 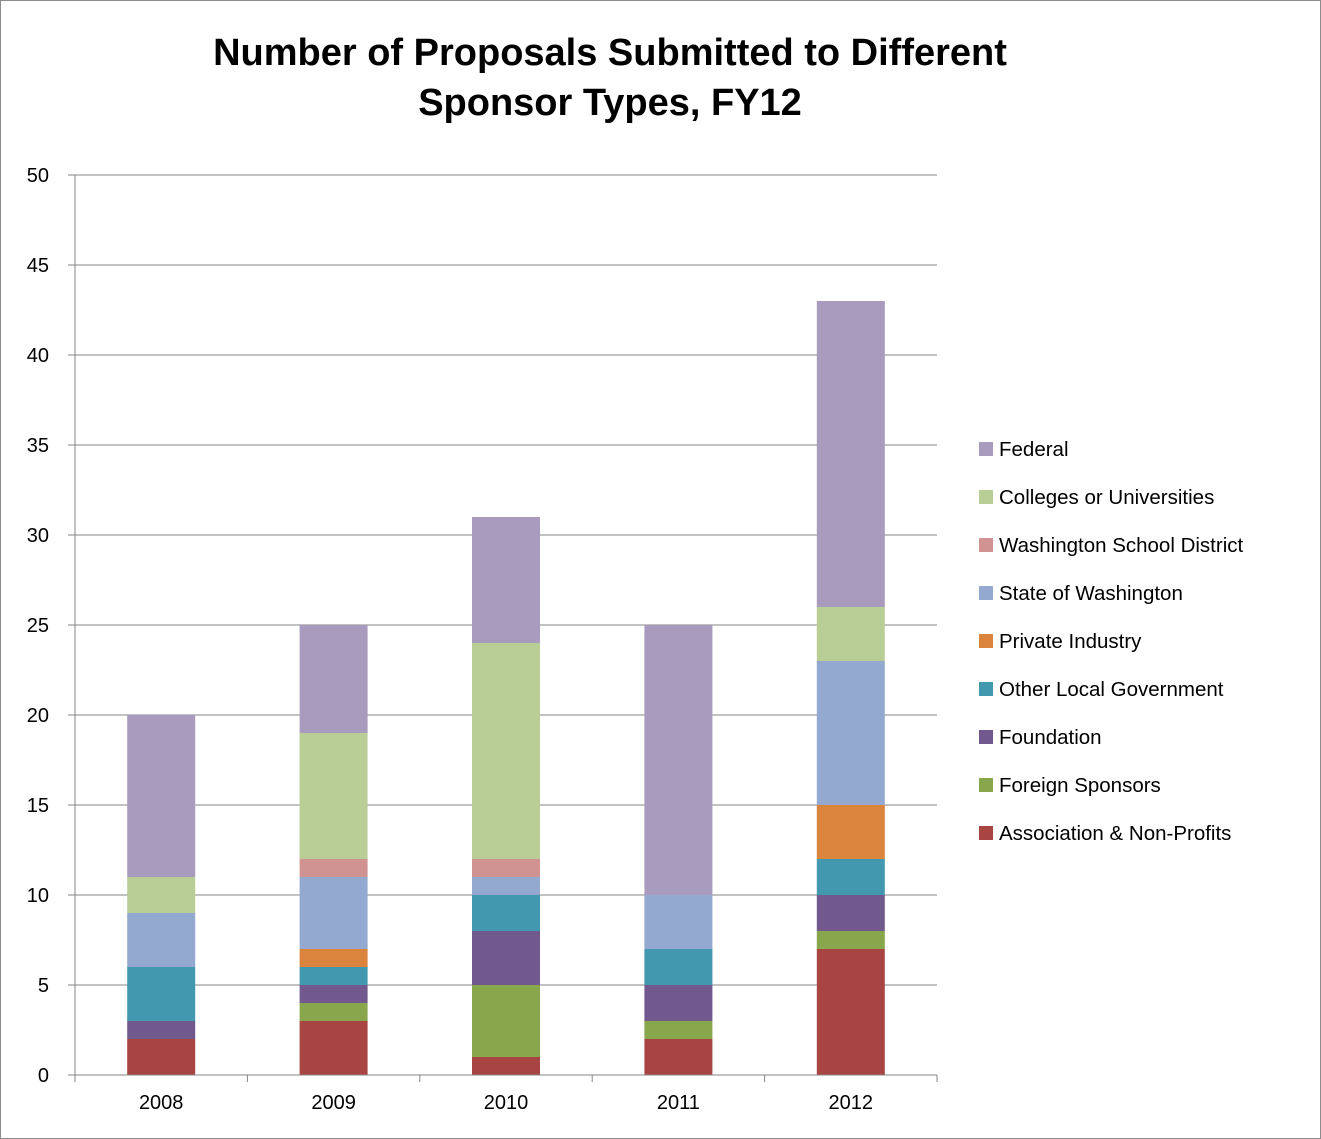 I want to click on legend-label: Association & Non-Profits, so click(x=1115, y=833).